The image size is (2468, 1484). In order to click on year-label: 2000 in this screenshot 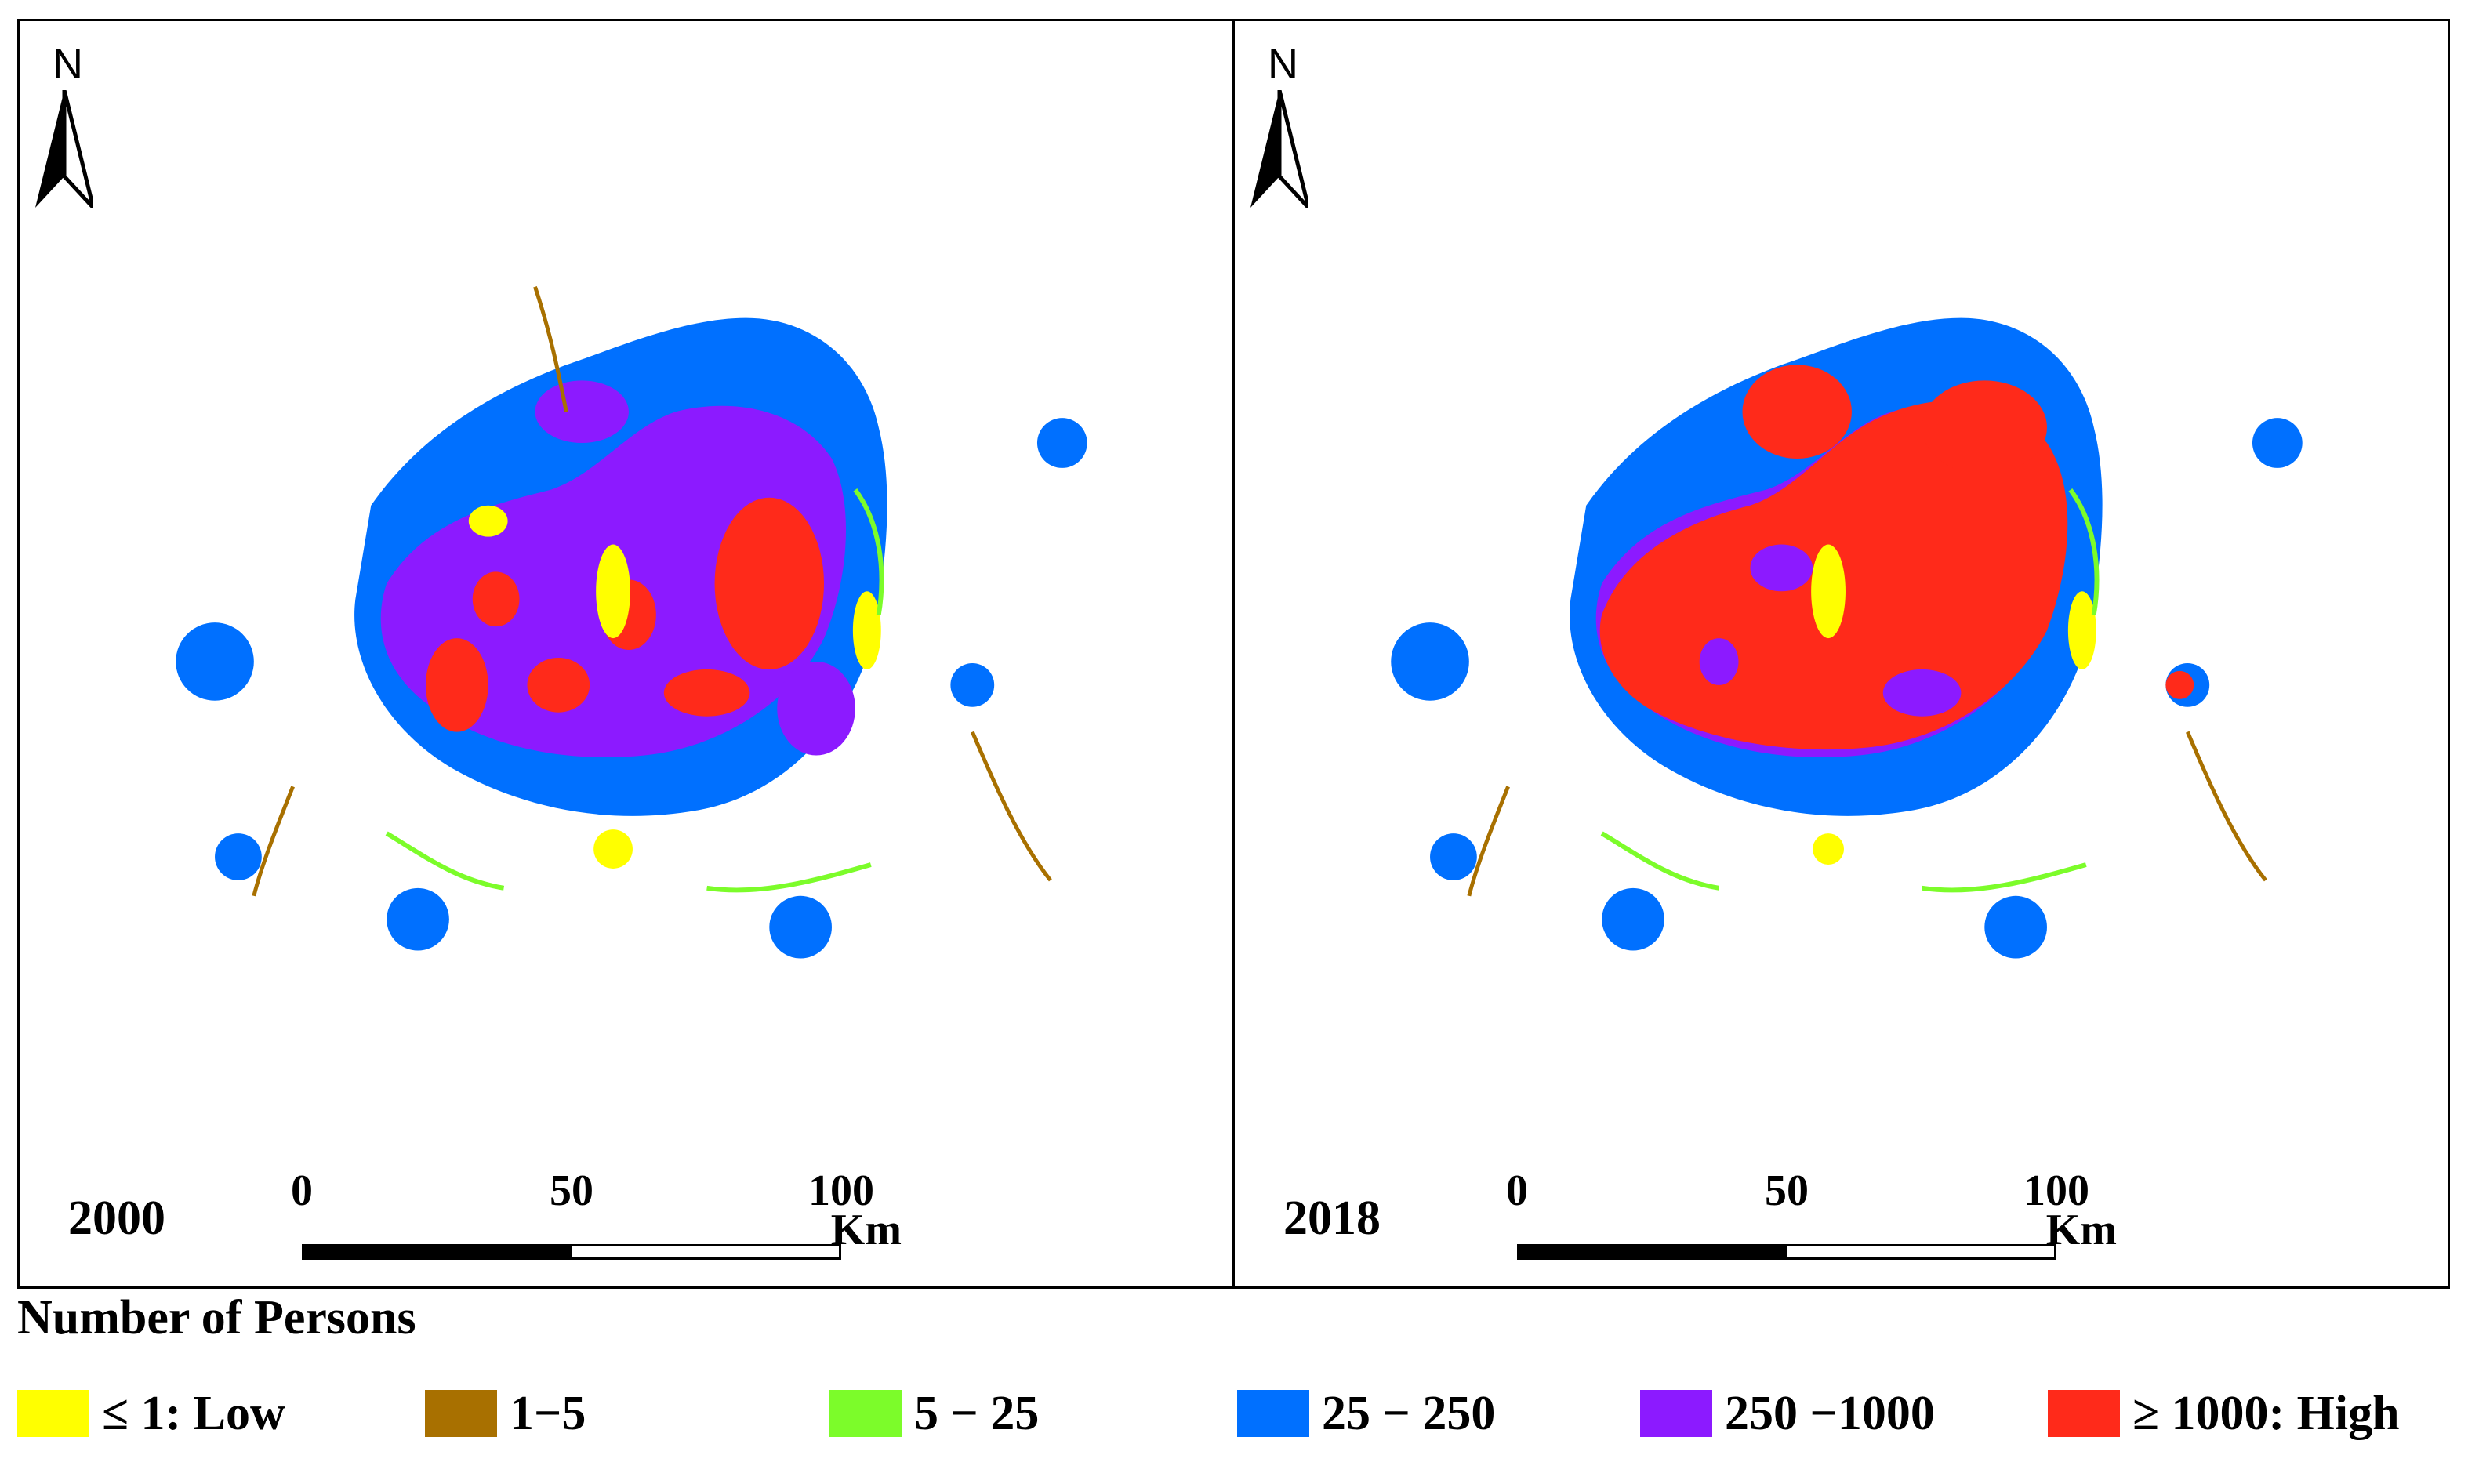, I will do `click(116, 1218)`.